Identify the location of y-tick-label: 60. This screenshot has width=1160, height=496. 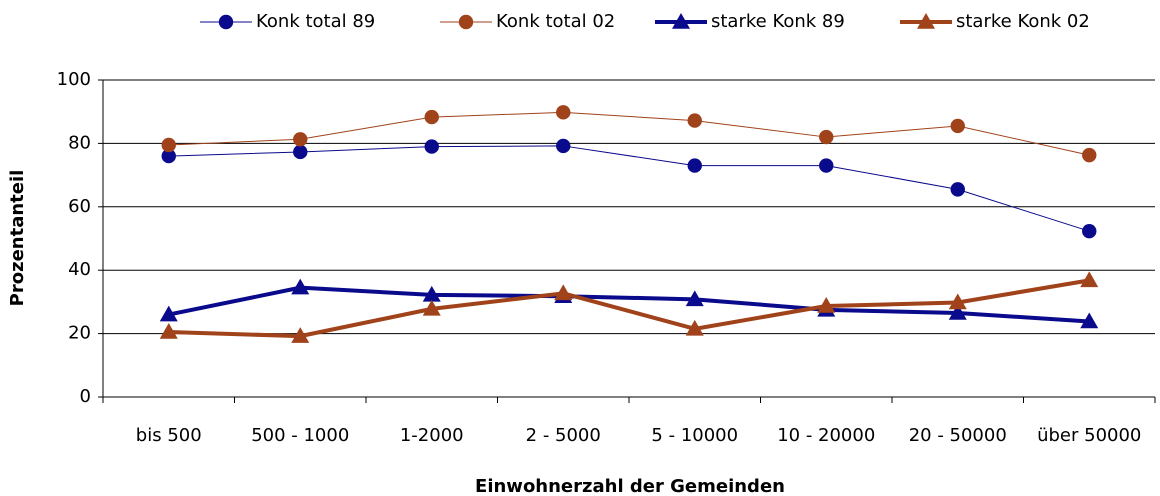
(79, 206).